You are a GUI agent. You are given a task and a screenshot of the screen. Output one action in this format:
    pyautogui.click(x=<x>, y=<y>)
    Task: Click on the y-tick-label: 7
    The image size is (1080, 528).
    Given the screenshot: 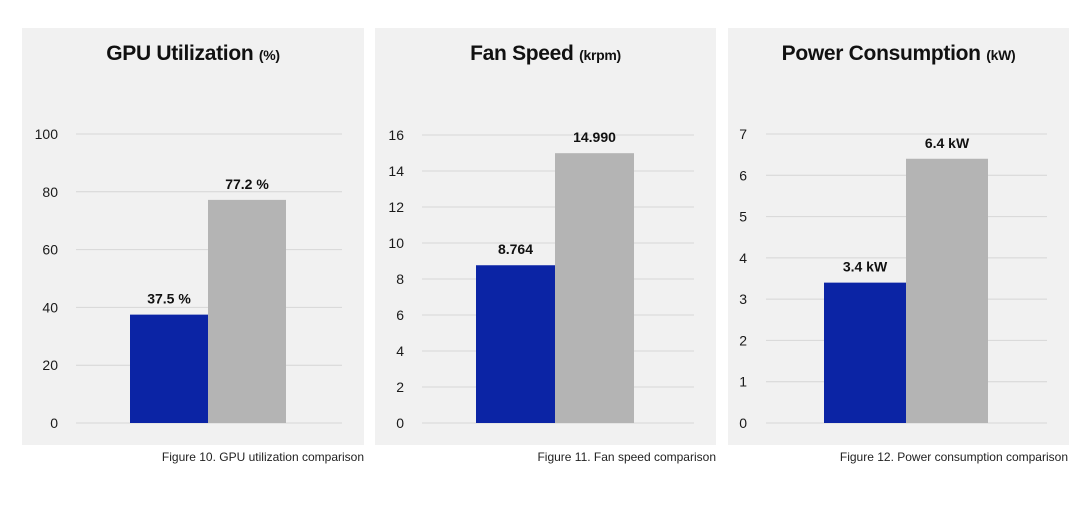 What is the action you would take?
    pyautogui.click(x=743, y=134)
    